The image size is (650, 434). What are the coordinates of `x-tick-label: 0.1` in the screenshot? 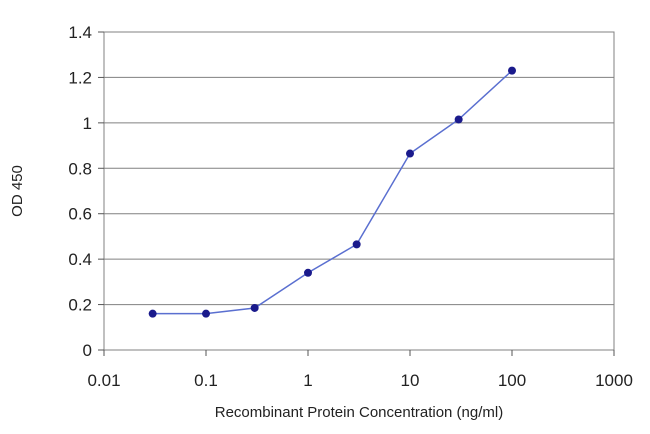 It's located at (206, 380).